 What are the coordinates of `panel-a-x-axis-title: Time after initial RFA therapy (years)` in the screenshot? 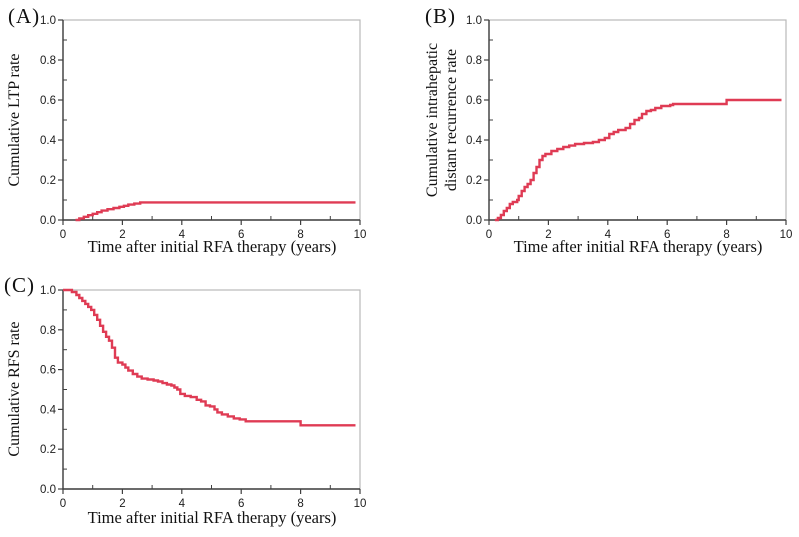 It's located at (212, 246).